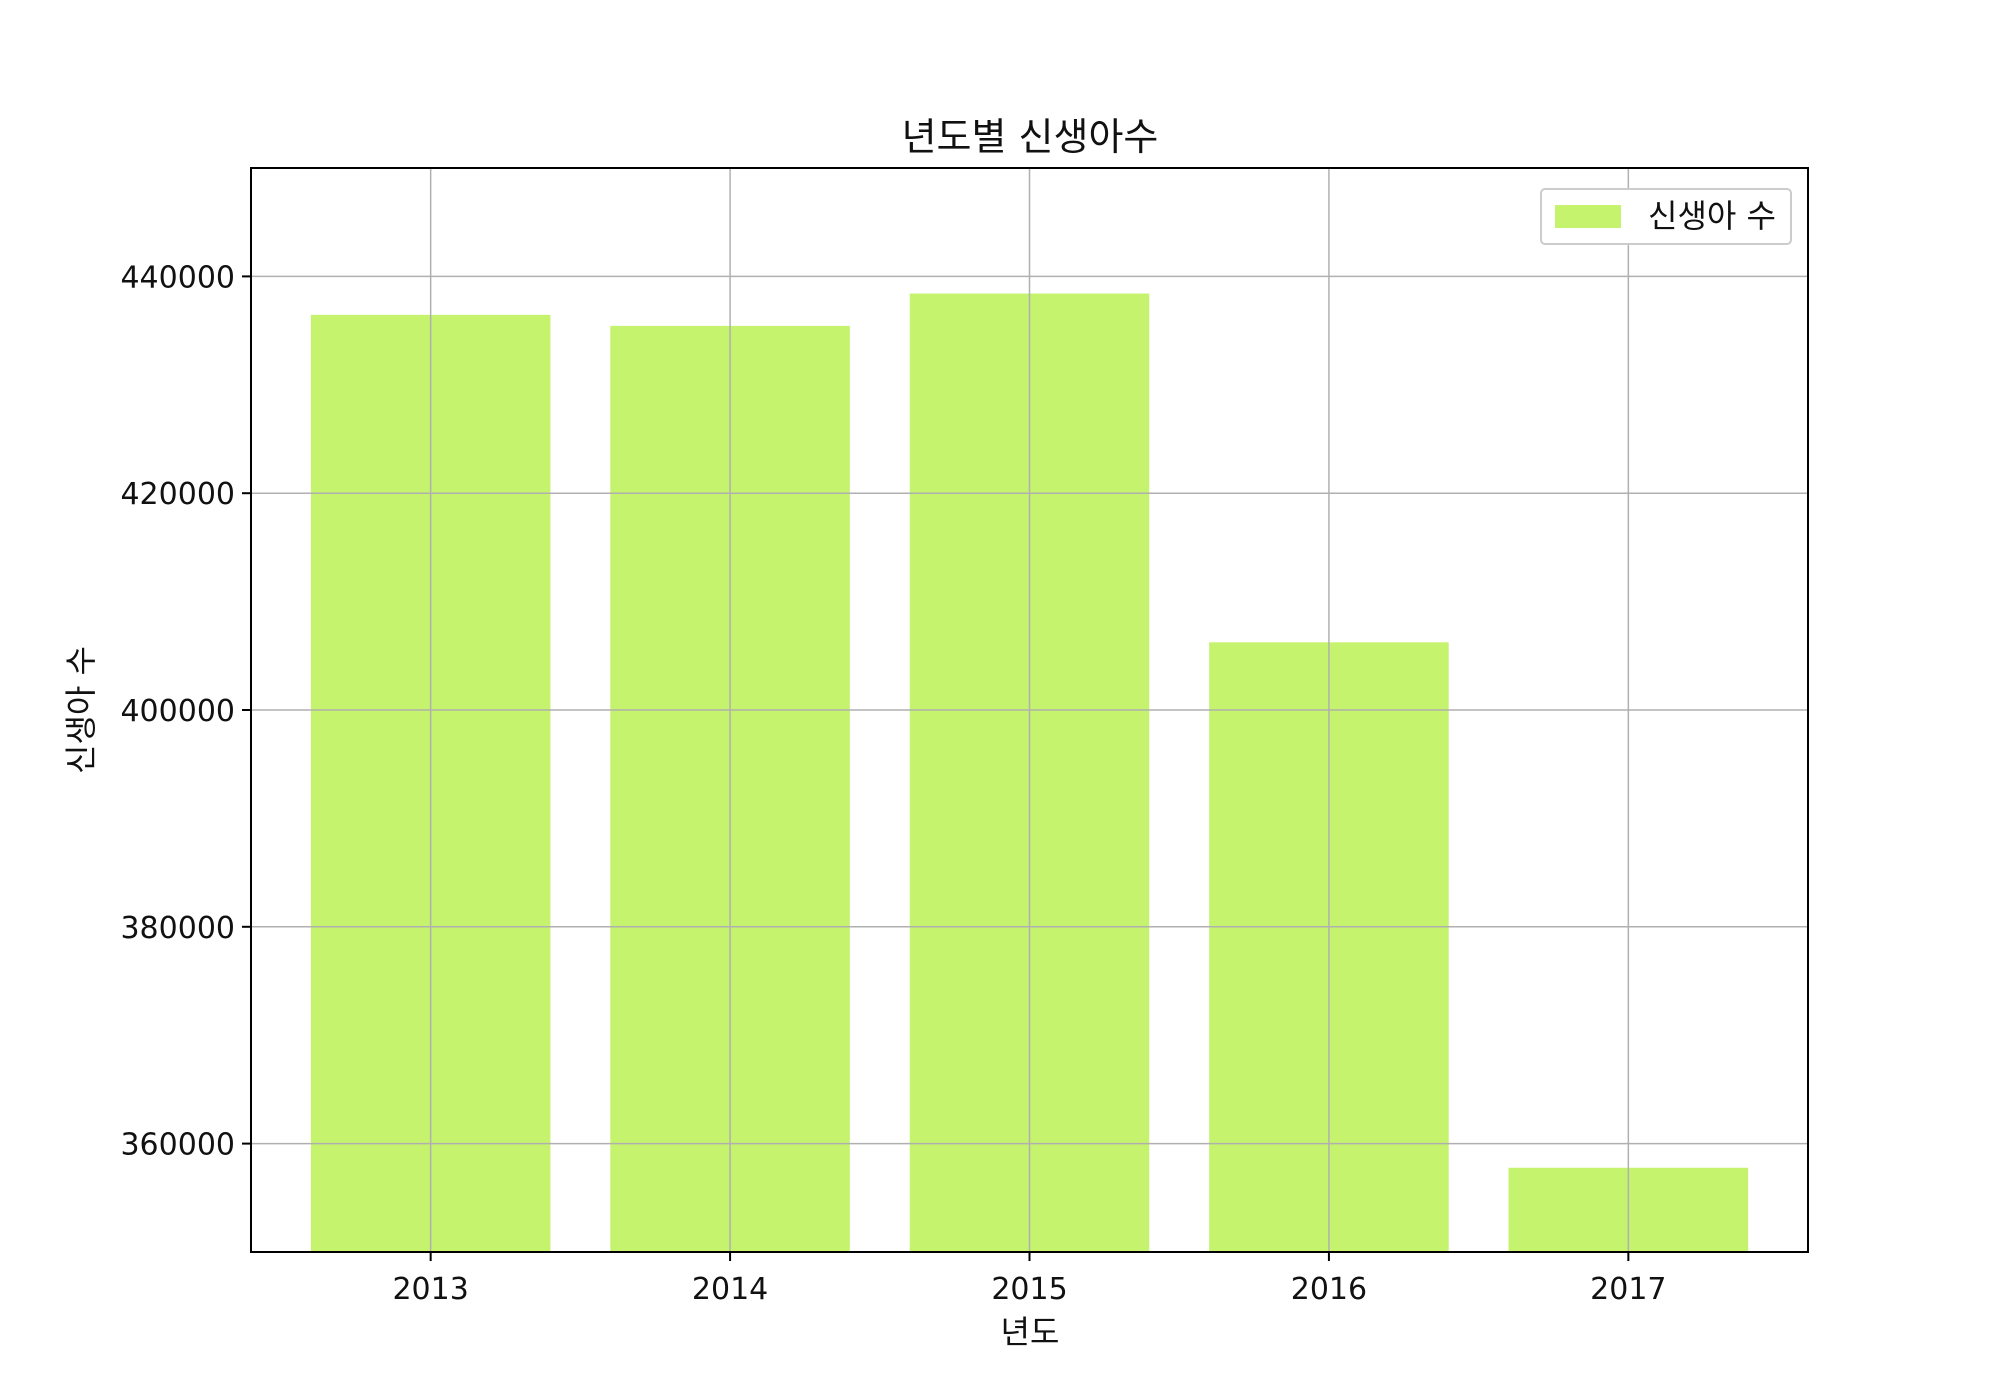 This screenshot has width=2000, height=1400. What do you see at coordinates (430, 1289) in the screenshot?
I see `x-tick-label: 2013` at bounding box center [430, 1289].